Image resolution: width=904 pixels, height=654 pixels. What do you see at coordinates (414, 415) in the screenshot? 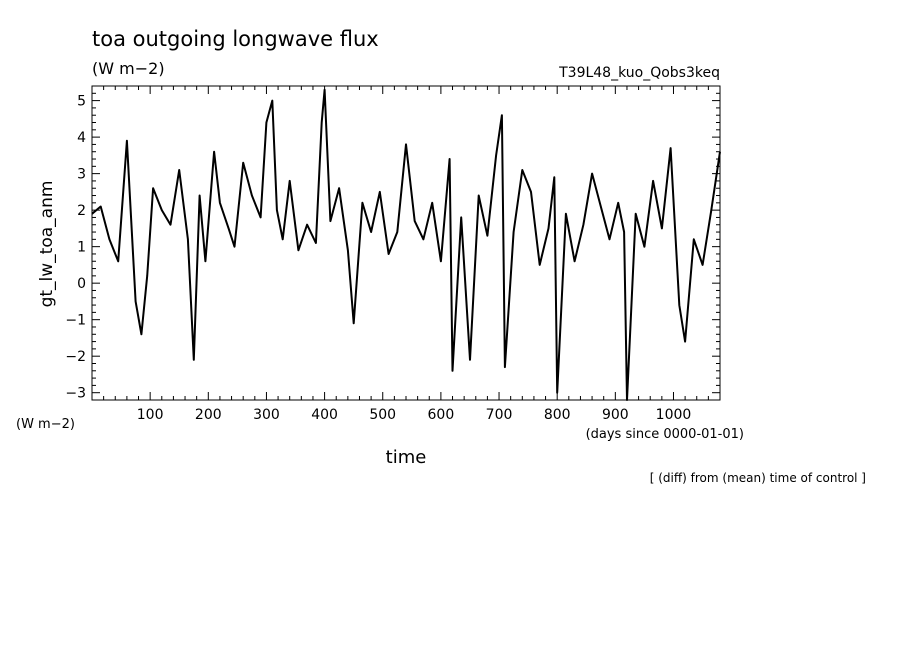
I see `x-tick-labels: 100 200 300 400 500 600 700 800 900 1000` at bounding box center [414, 415].